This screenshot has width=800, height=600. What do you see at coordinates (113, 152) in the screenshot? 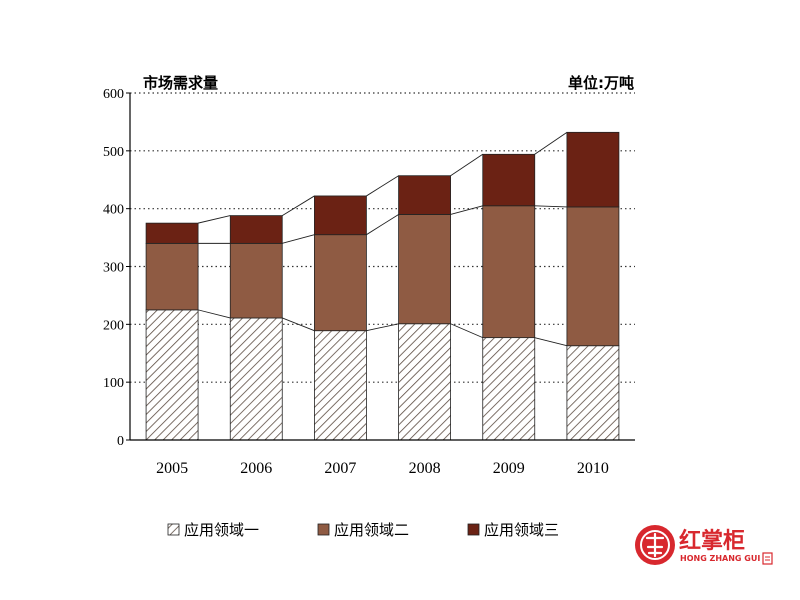
I see `y-tick-label: 500` at bounding box center [113, 152].